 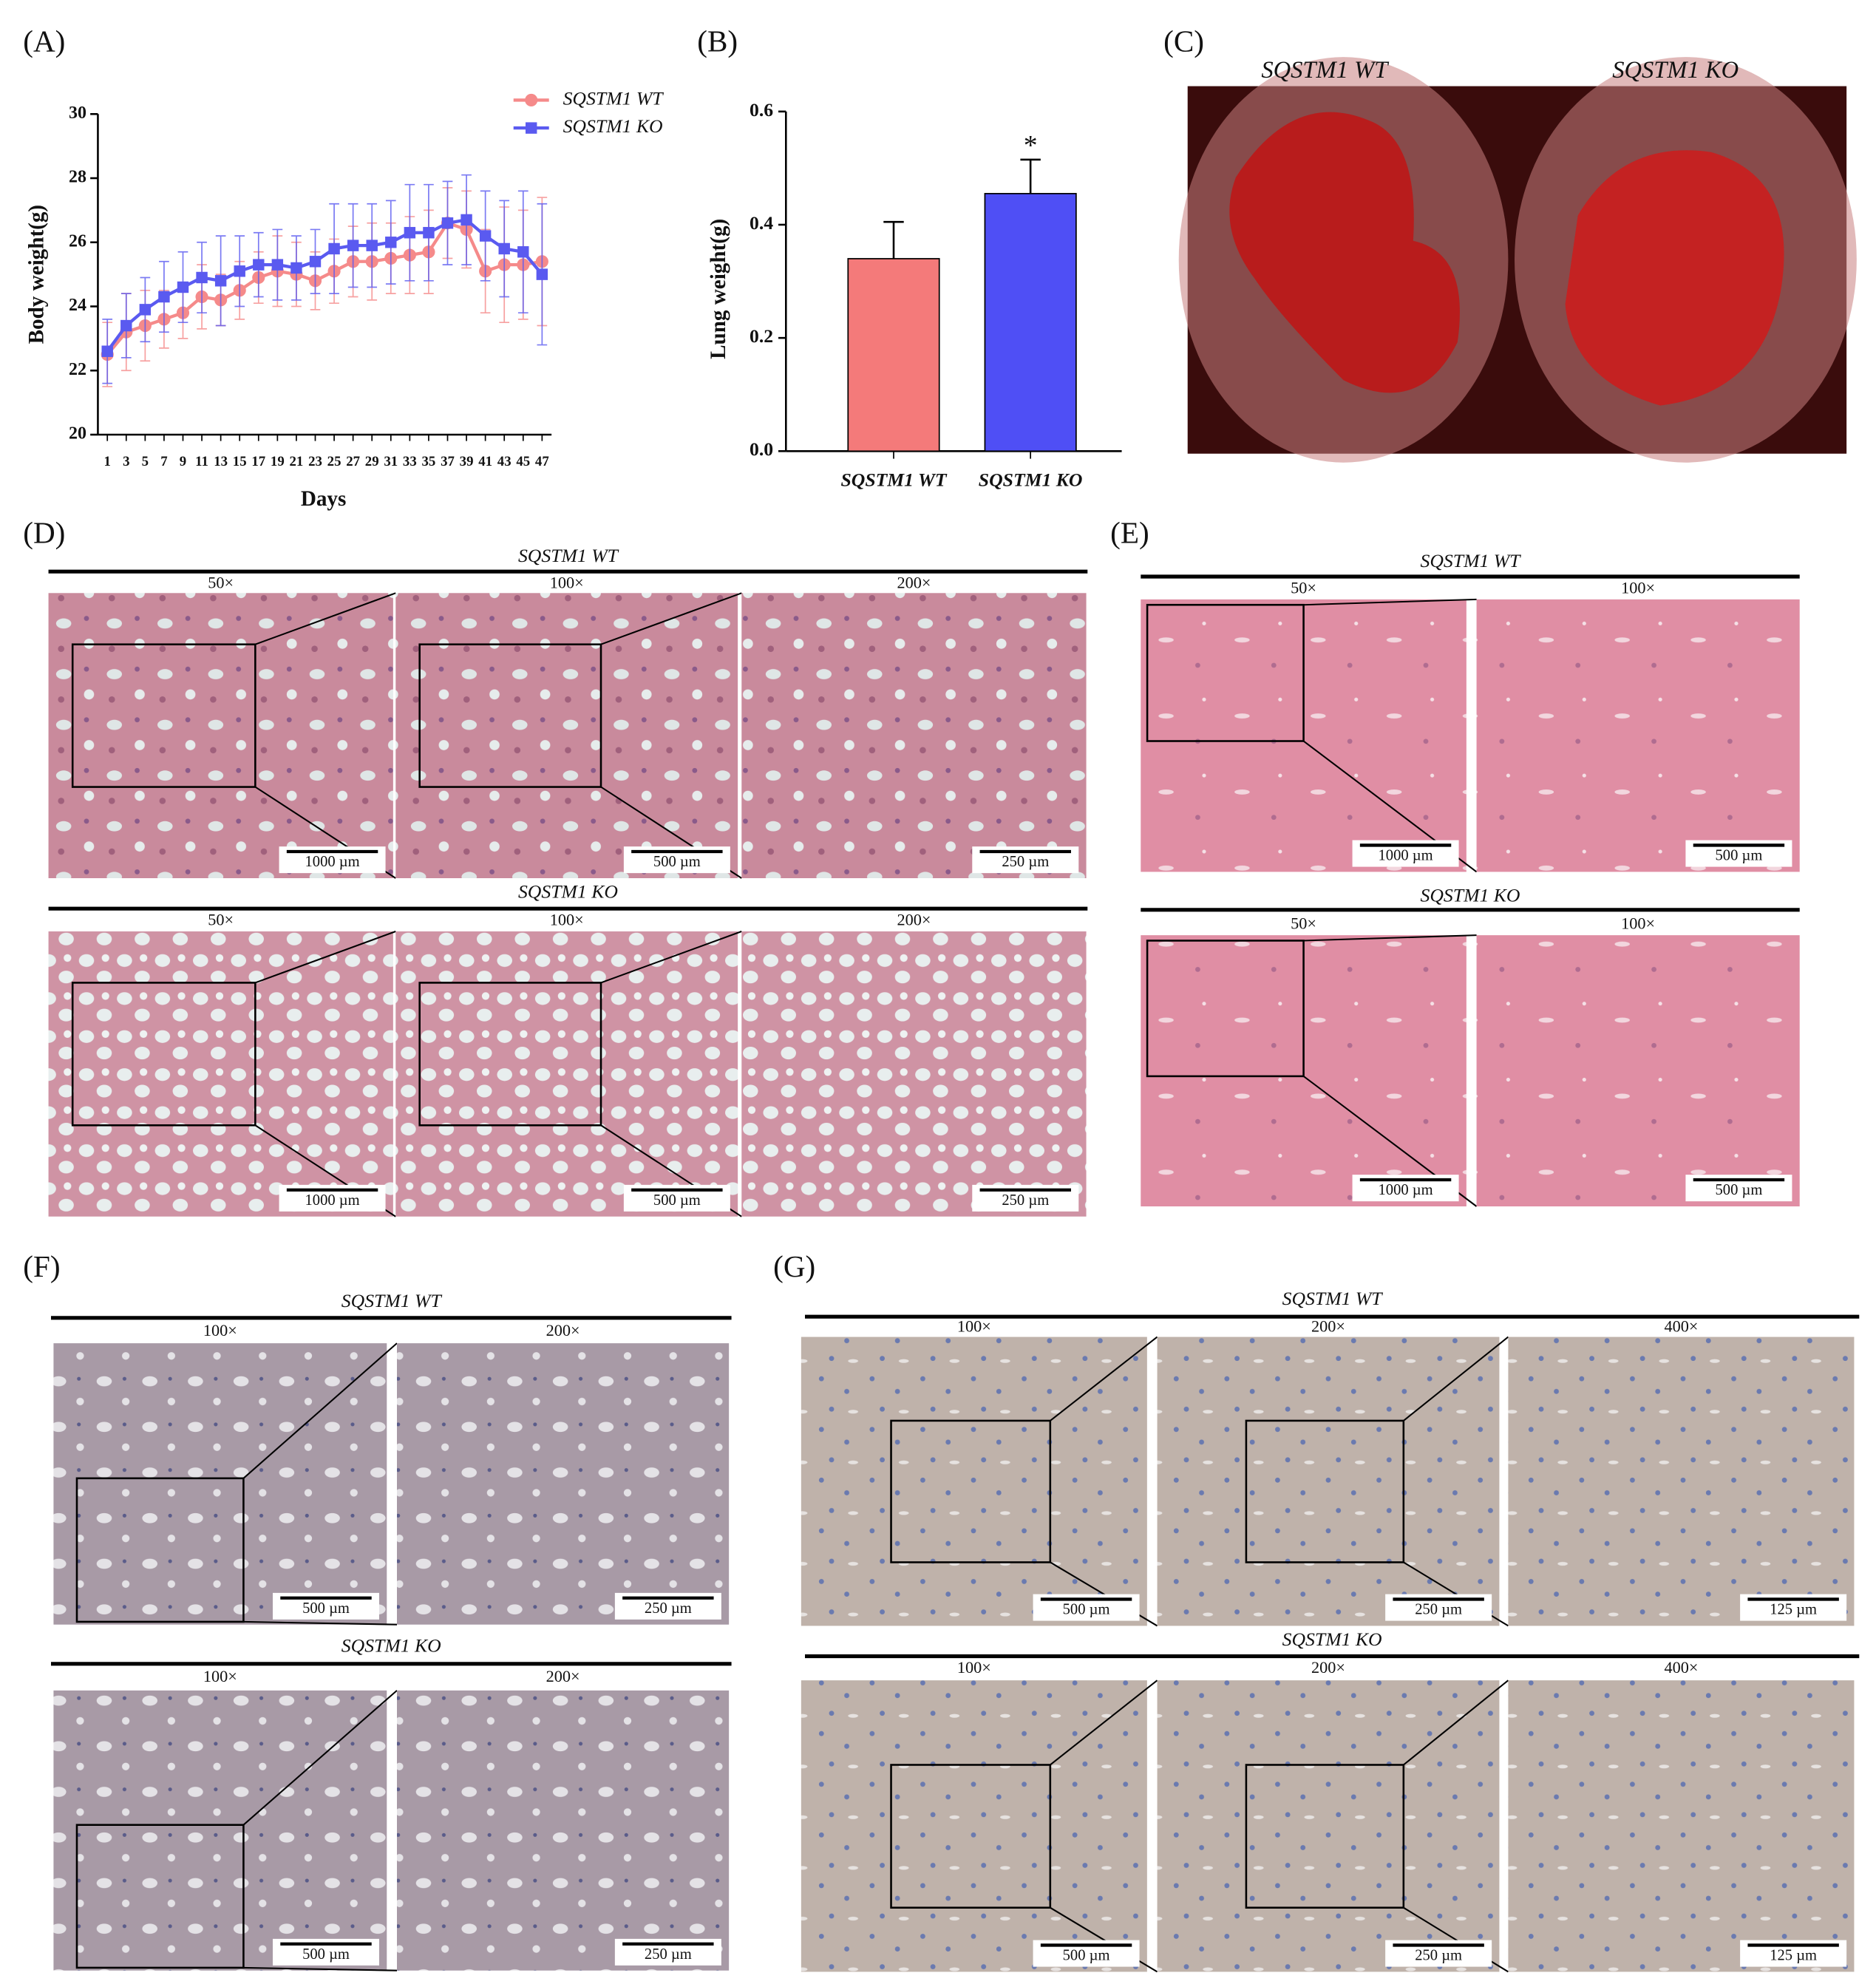 What do you see at coordinates (391, 462) in the screenshot?
I see `x-tick-label: 31` at bounding box center [391, 462].